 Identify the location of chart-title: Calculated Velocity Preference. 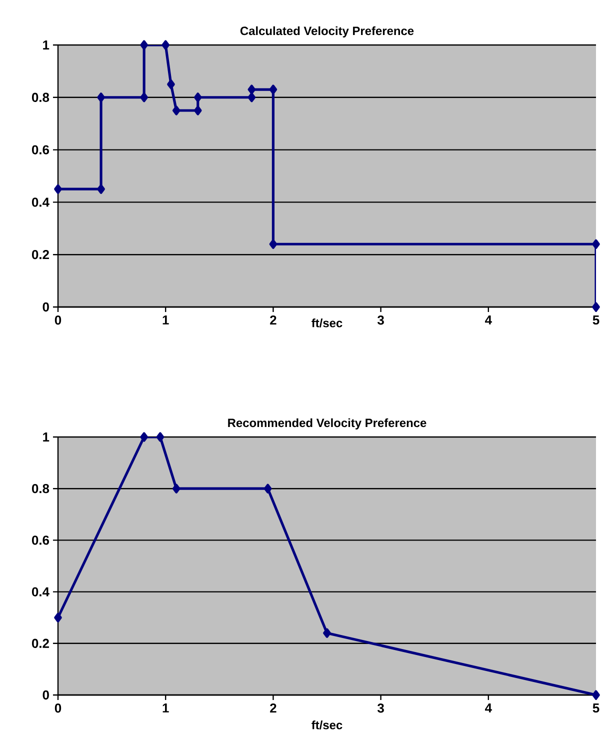
(327, 32).